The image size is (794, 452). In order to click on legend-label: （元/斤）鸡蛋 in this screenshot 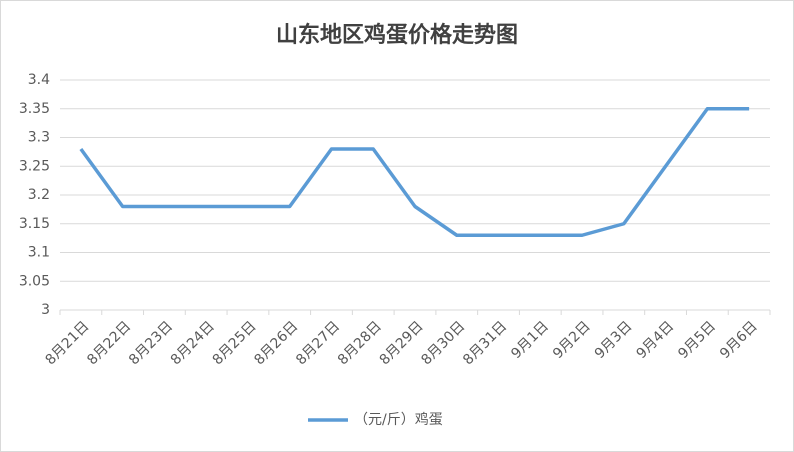, I will do `click(398, 419)`.